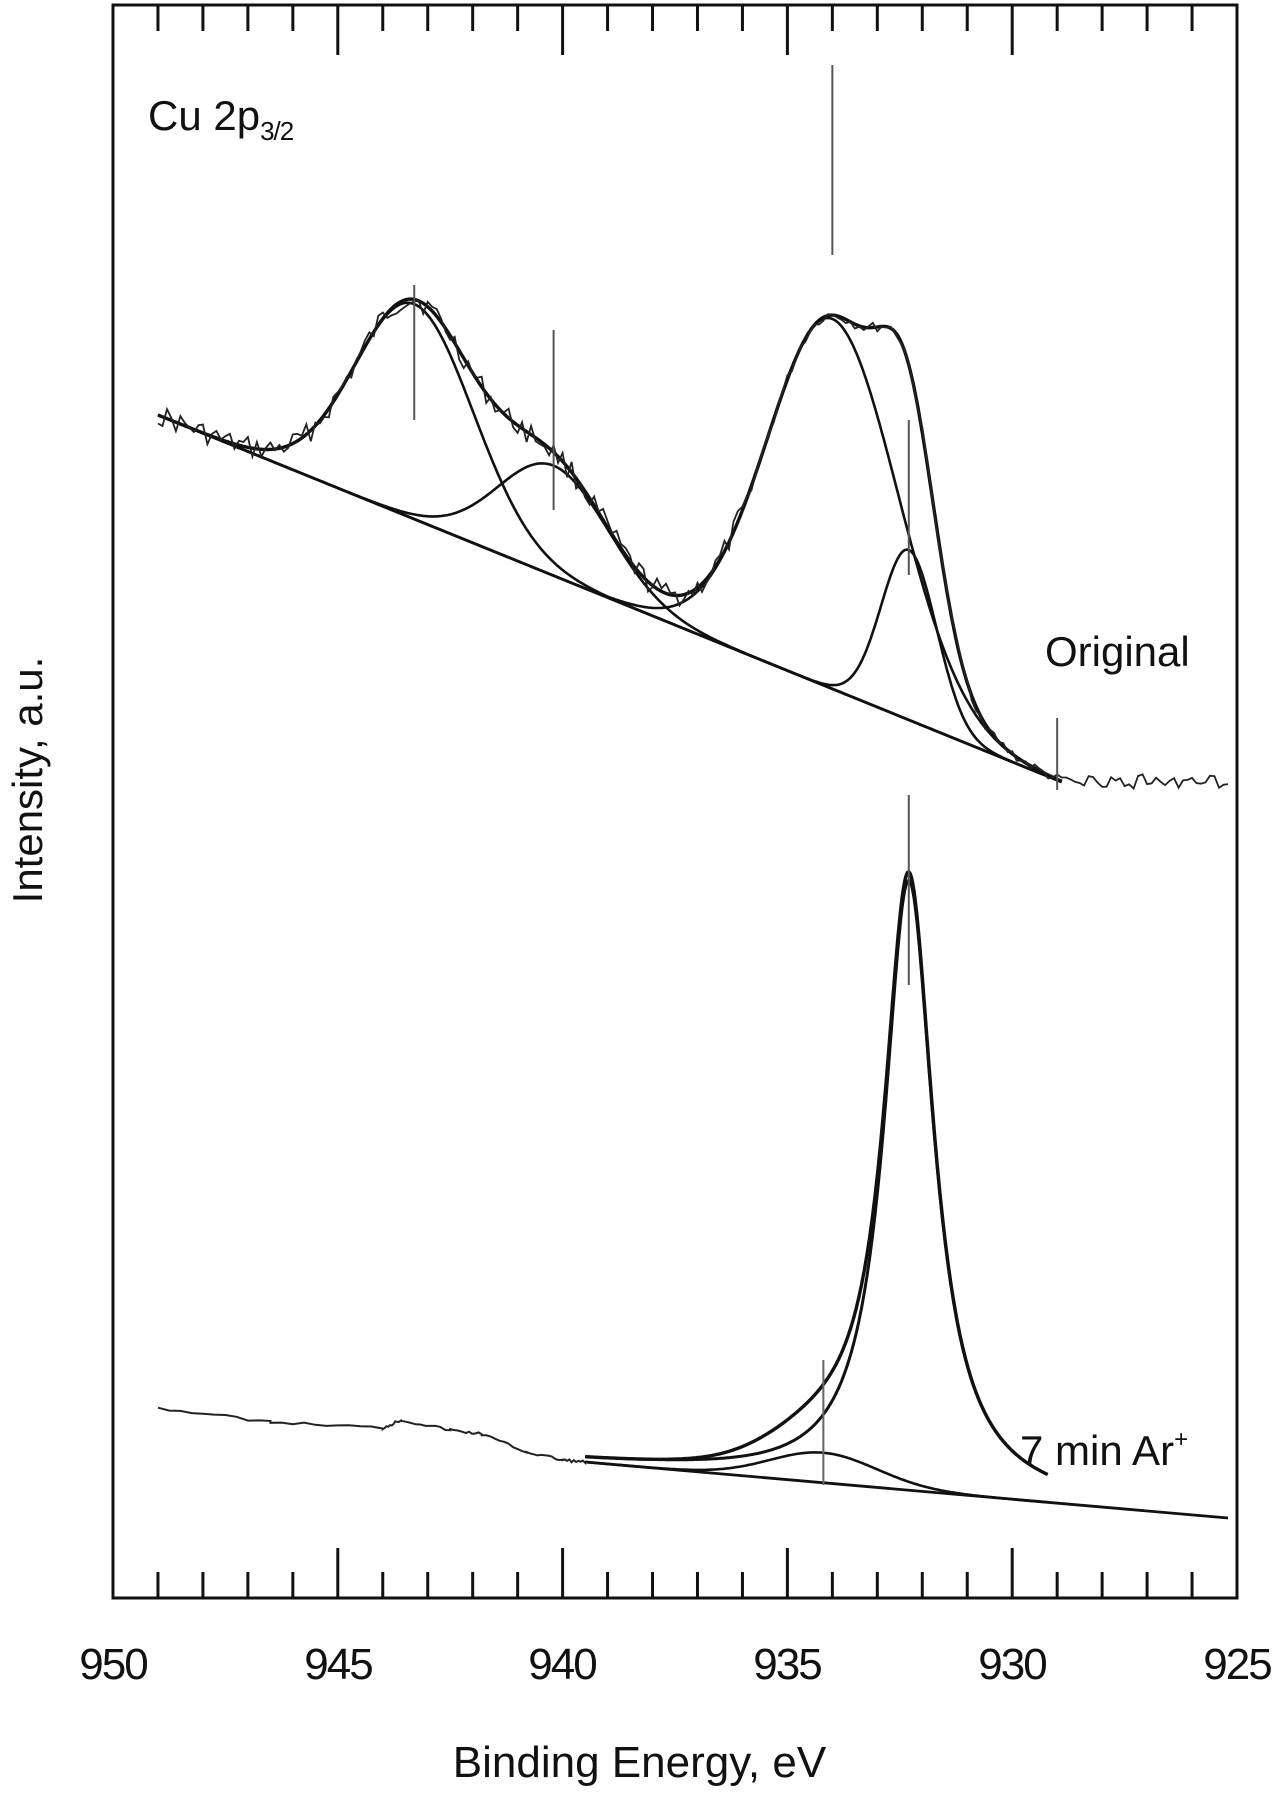 Image resolution: width=1279 pixels, height=1800 pixels. I want to click on series-label-7min-ar: 7 min Ar+, so click(1104, 1450).